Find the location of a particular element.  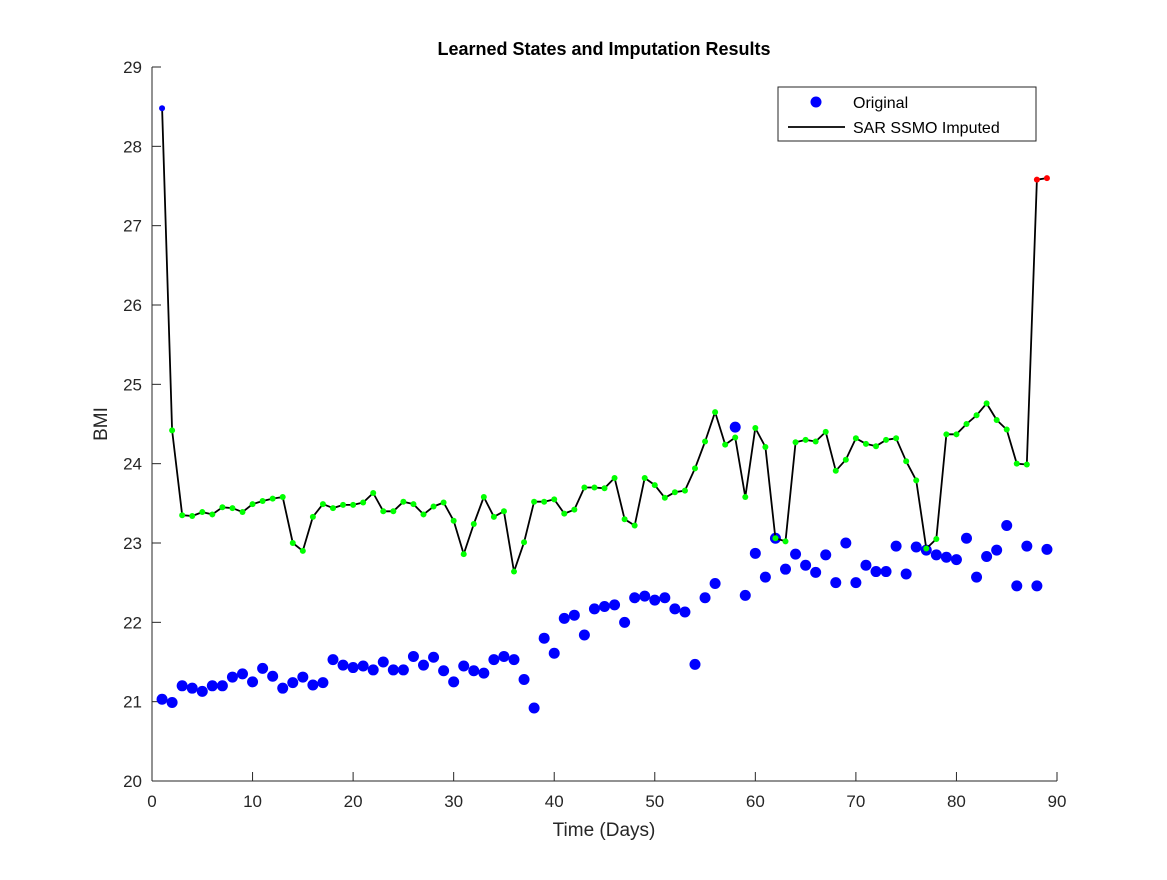

x-tick-label: 50 is located at coordinates (654, 801).